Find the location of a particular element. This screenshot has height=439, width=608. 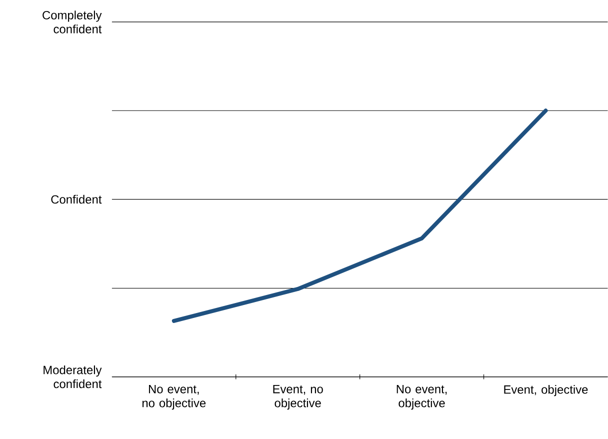

ref-line-label: Confident is located at coordinates (76, 199).